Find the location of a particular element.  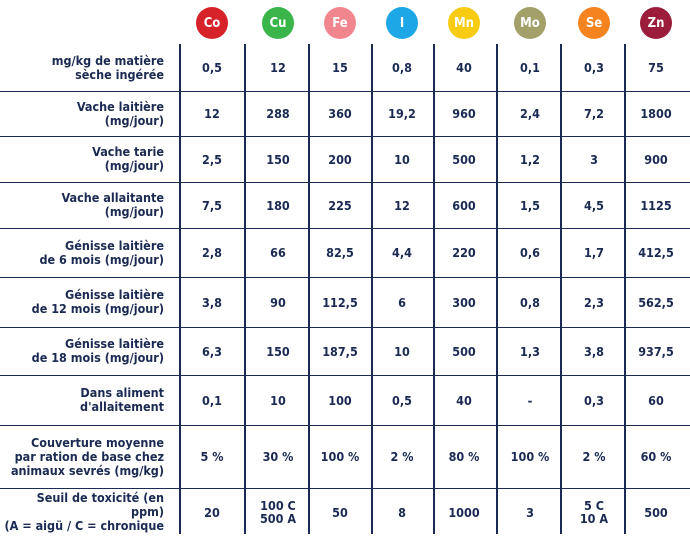

value-cell-zn: 1125 is located at coordinates (656, 205).